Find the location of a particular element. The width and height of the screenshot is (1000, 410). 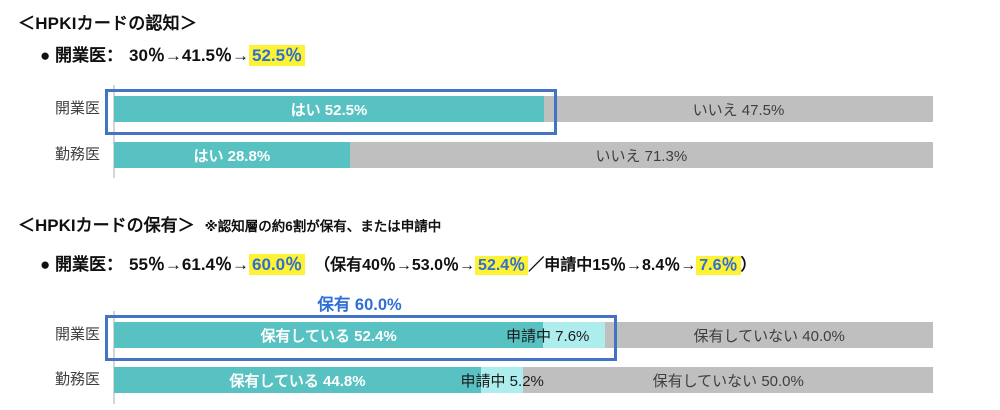

section1-title: ＜HPKIカードの認知＞ is located at coordinates (108, 23).